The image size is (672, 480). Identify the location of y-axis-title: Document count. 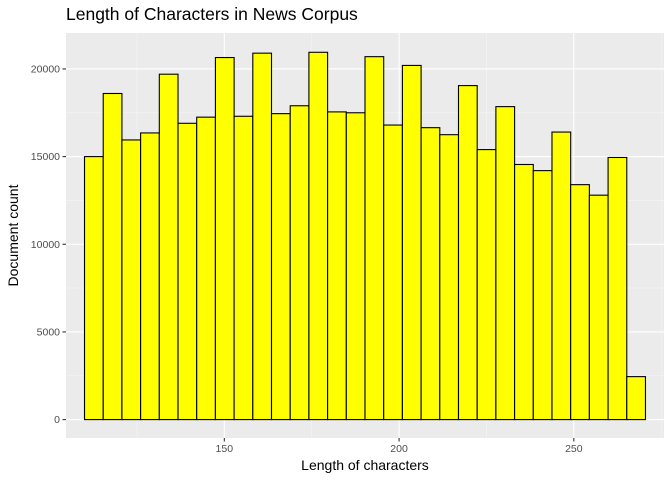
(13, 235).